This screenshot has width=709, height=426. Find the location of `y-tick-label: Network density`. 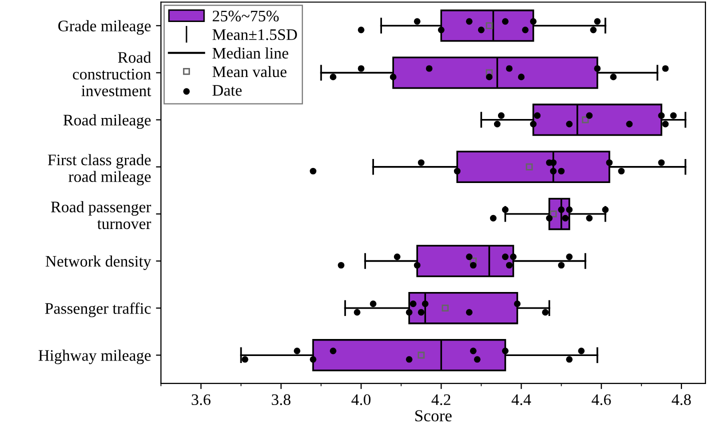

y-tick-label: Network density is located at coordinates (99, 262).